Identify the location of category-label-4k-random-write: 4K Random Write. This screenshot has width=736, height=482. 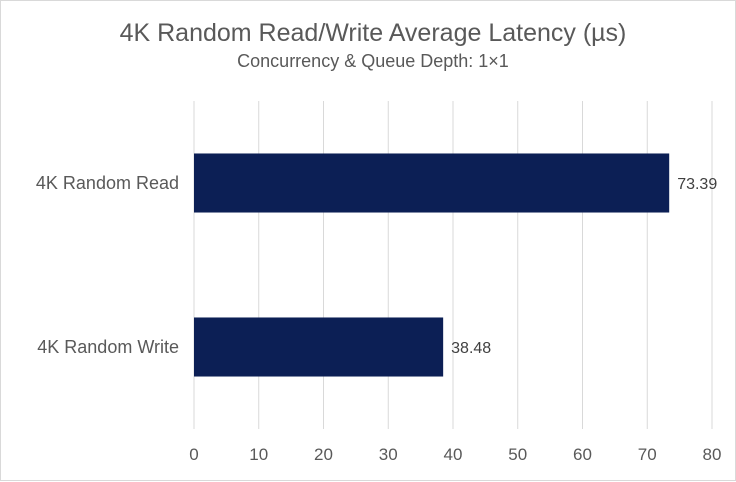
(108, 347).